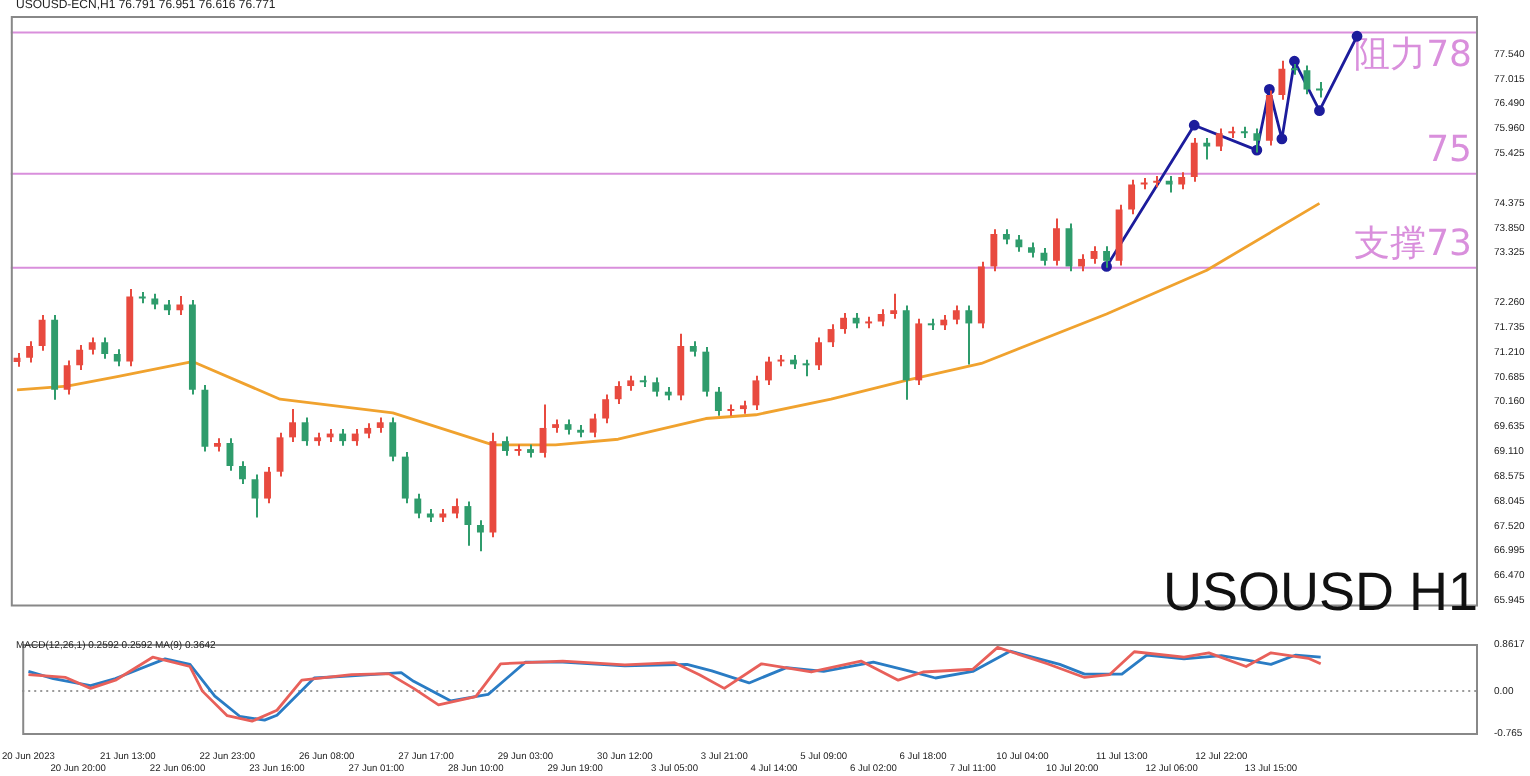 This screenshot has height=776, width=1530. Describe the element at coordinates (1413, 244) in the screenshot. I see `ref-line-label: 支撑73` at that location.